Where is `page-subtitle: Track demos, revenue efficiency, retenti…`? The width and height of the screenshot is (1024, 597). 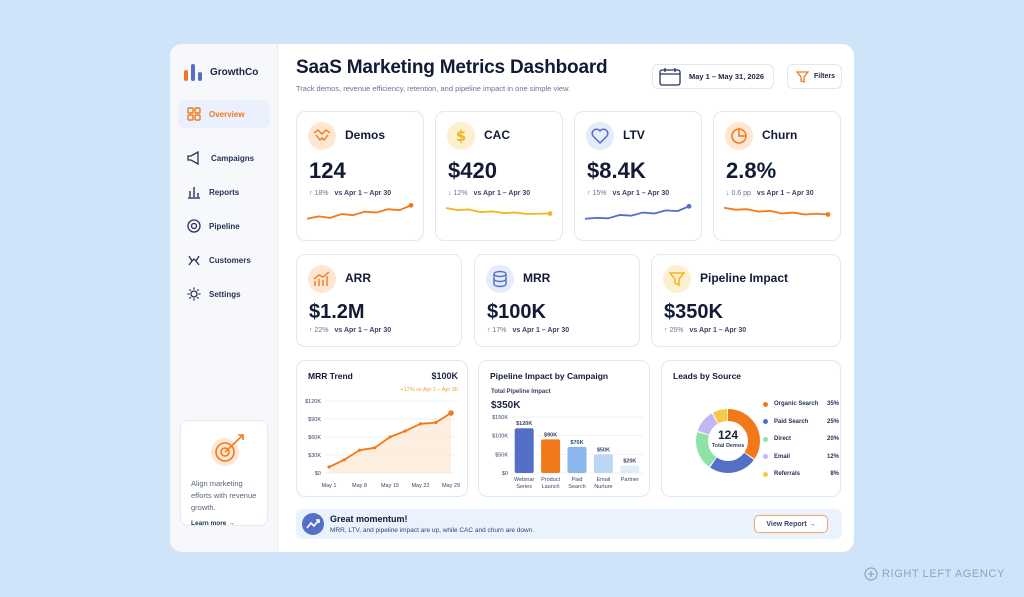
page-subtitle: Track demos, revenue efficiency, retenti… is located at coordinates (433, 88).